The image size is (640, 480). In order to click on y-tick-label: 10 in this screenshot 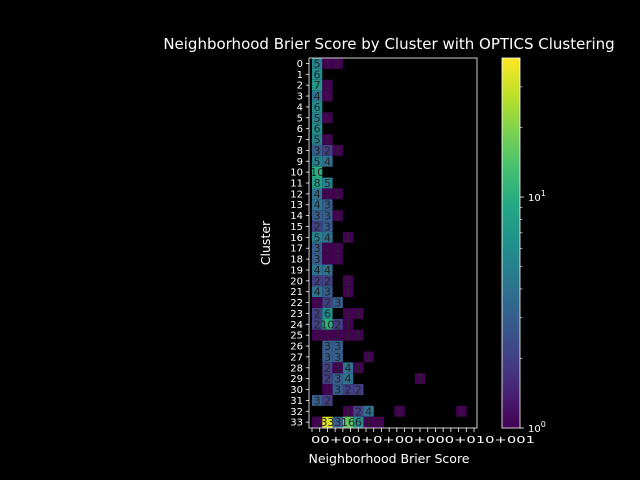, I will do `click(296, 173)`.